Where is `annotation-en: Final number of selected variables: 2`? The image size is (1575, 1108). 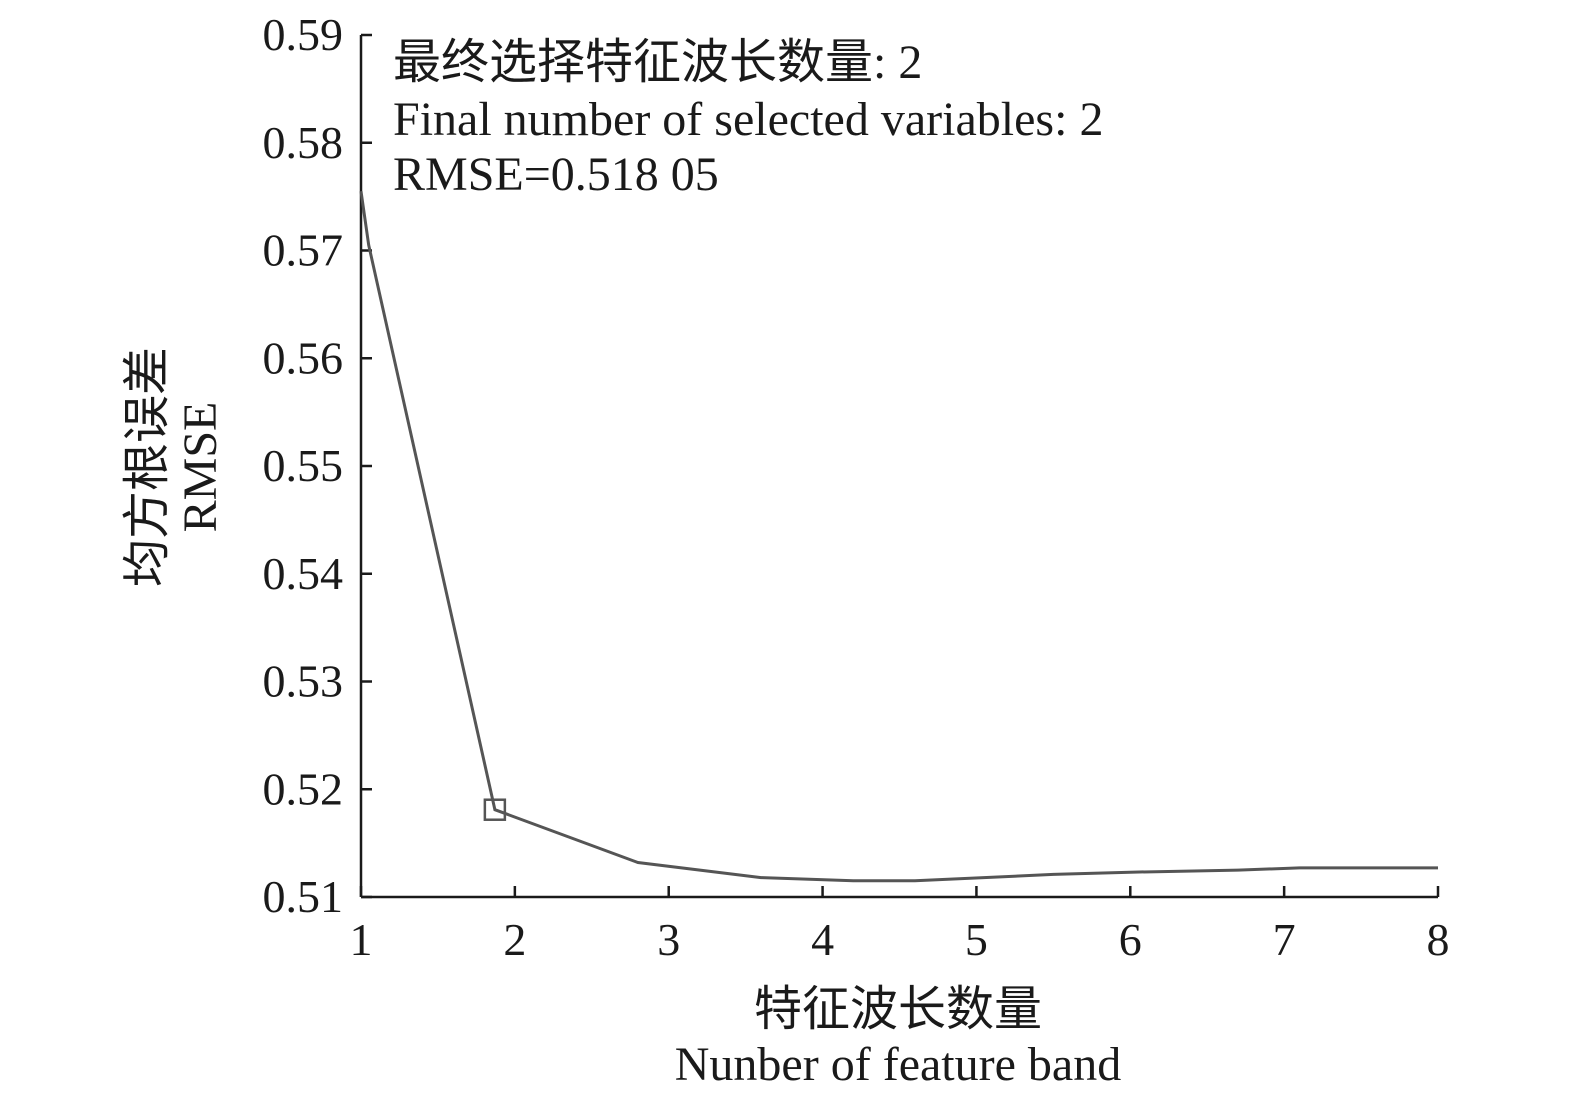 annotation-en: Final number of selected variables: 2 is located at coordinates (748, 119).